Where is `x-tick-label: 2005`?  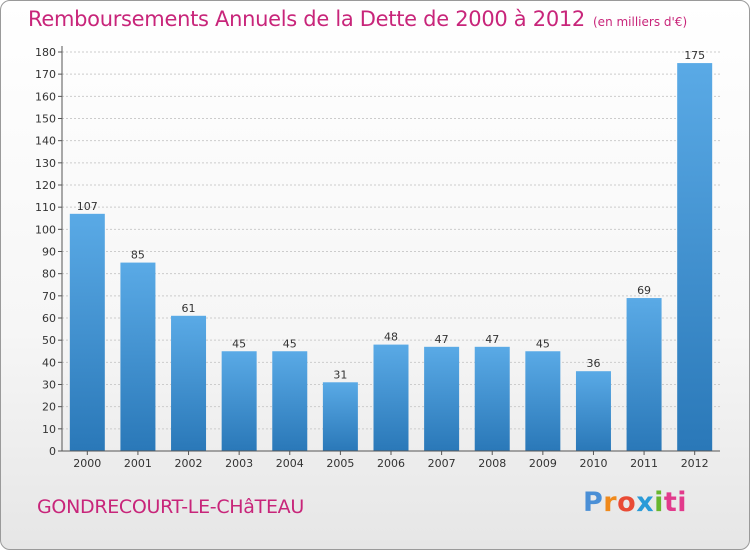 x-tick-label: 2005 is located at coordinates (340, 463).